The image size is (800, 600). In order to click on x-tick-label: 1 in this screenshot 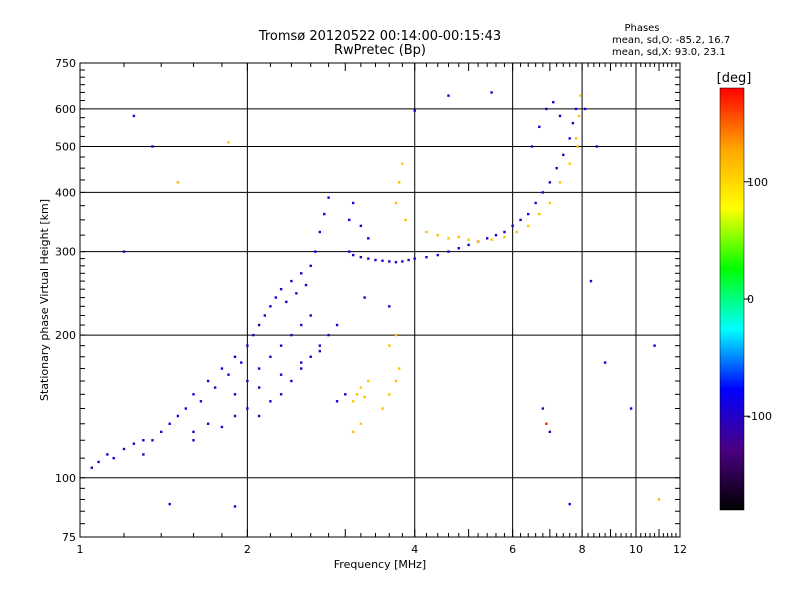, I will do `click(80, 549)`.